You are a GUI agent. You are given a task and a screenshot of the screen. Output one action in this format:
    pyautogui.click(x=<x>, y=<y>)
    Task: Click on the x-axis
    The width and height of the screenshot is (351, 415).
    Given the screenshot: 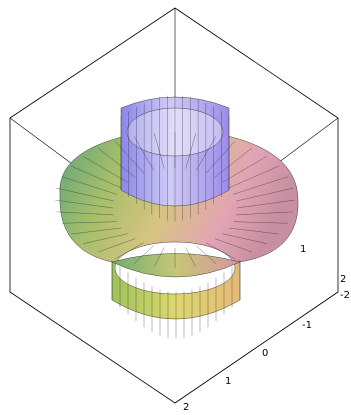 What is the action you would take?
    pyautogui.click(x=256, y=347)
    